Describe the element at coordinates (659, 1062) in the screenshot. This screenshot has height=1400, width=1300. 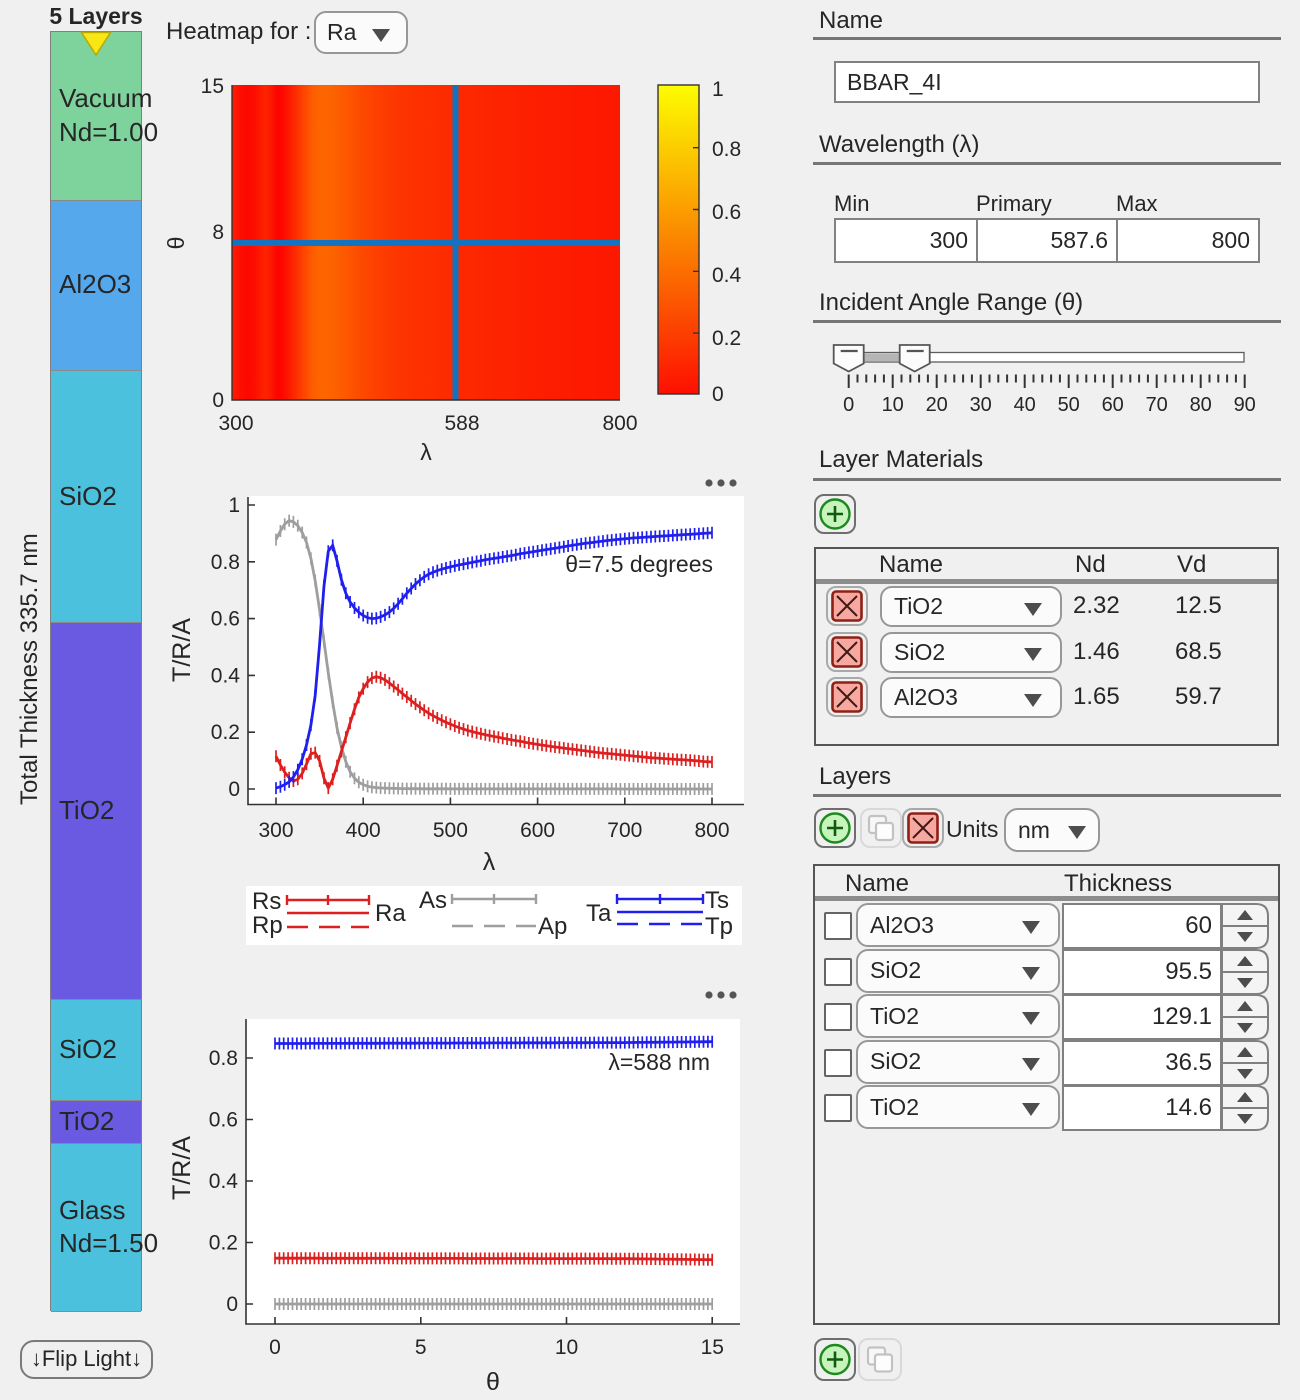
I see `svg-text: λ=588 nm` at that location.